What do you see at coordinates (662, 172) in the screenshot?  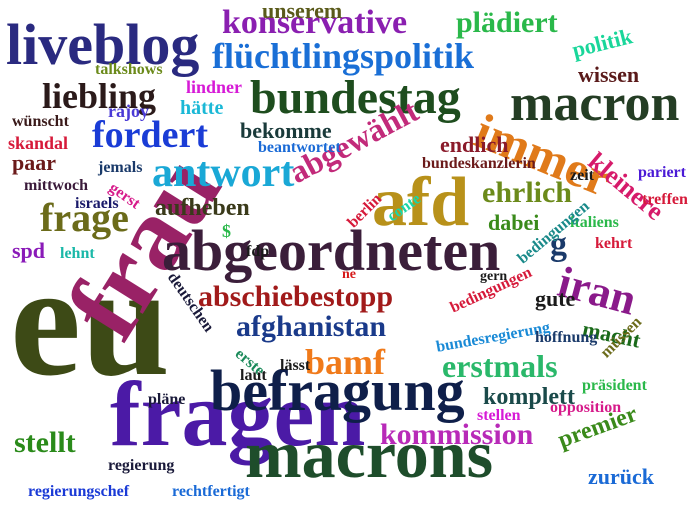 I see `word-pariert: pariert` at bounding box center [662, 172].